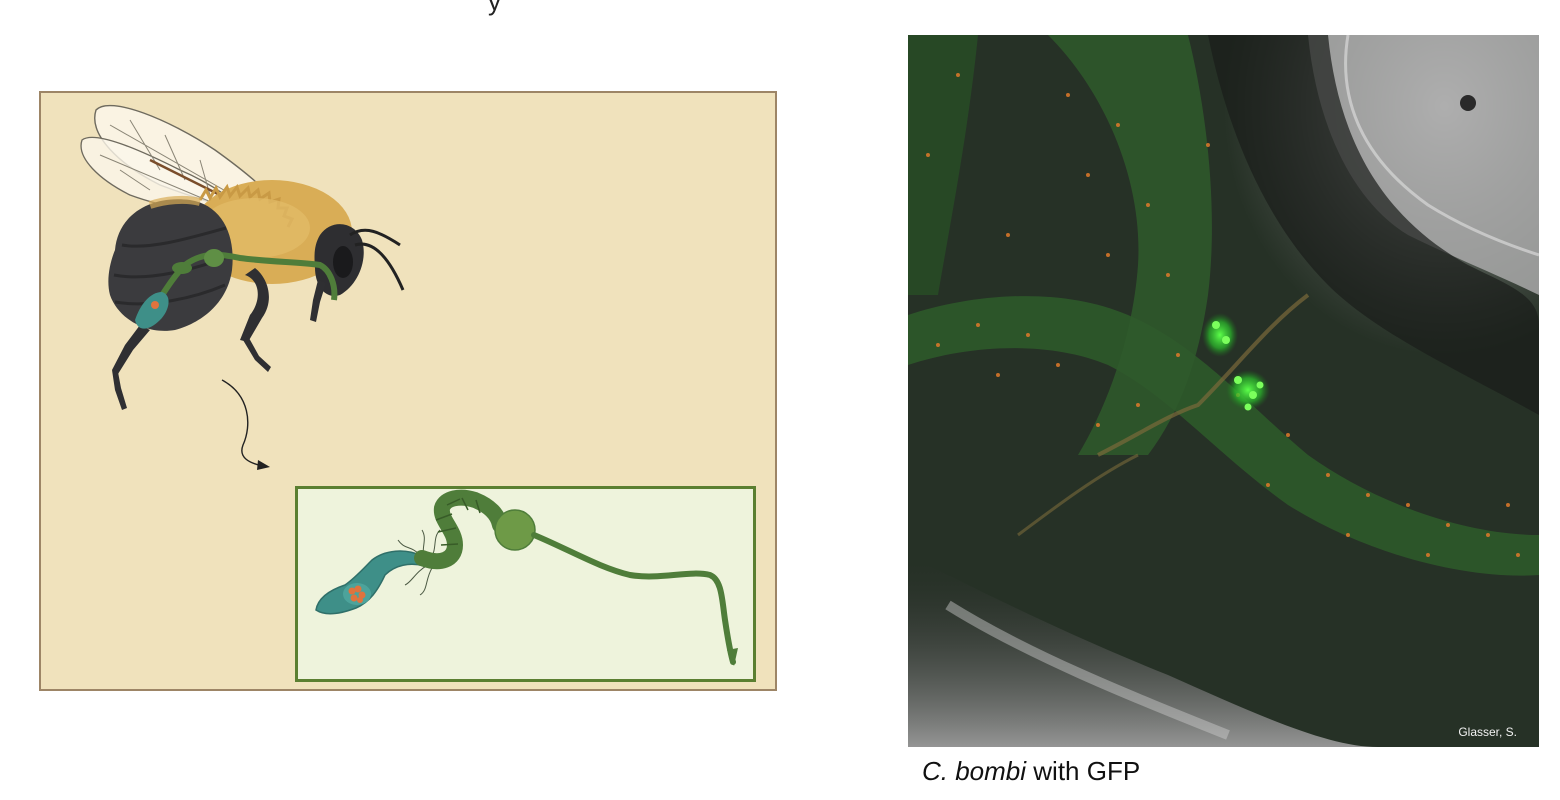  I want to click on bee-abdomen, so click(170, 263).